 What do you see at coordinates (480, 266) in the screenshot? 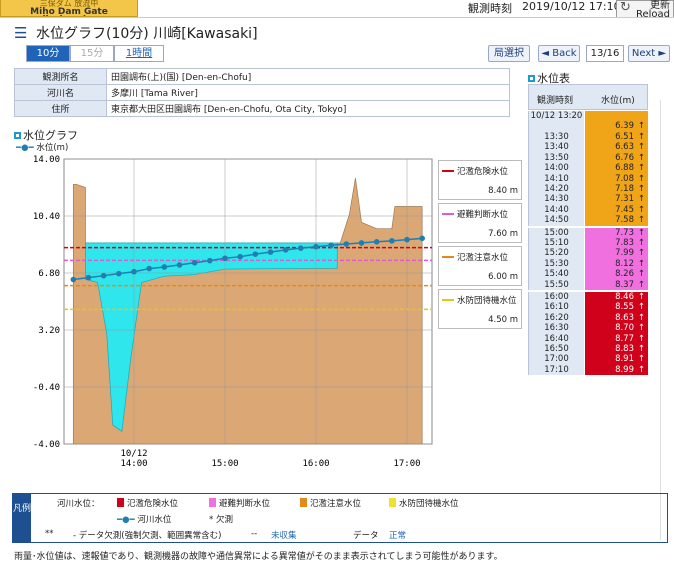
I see `threshold-box: 氾濫注意水位 6.00 m` at bounding box center [480, 266].